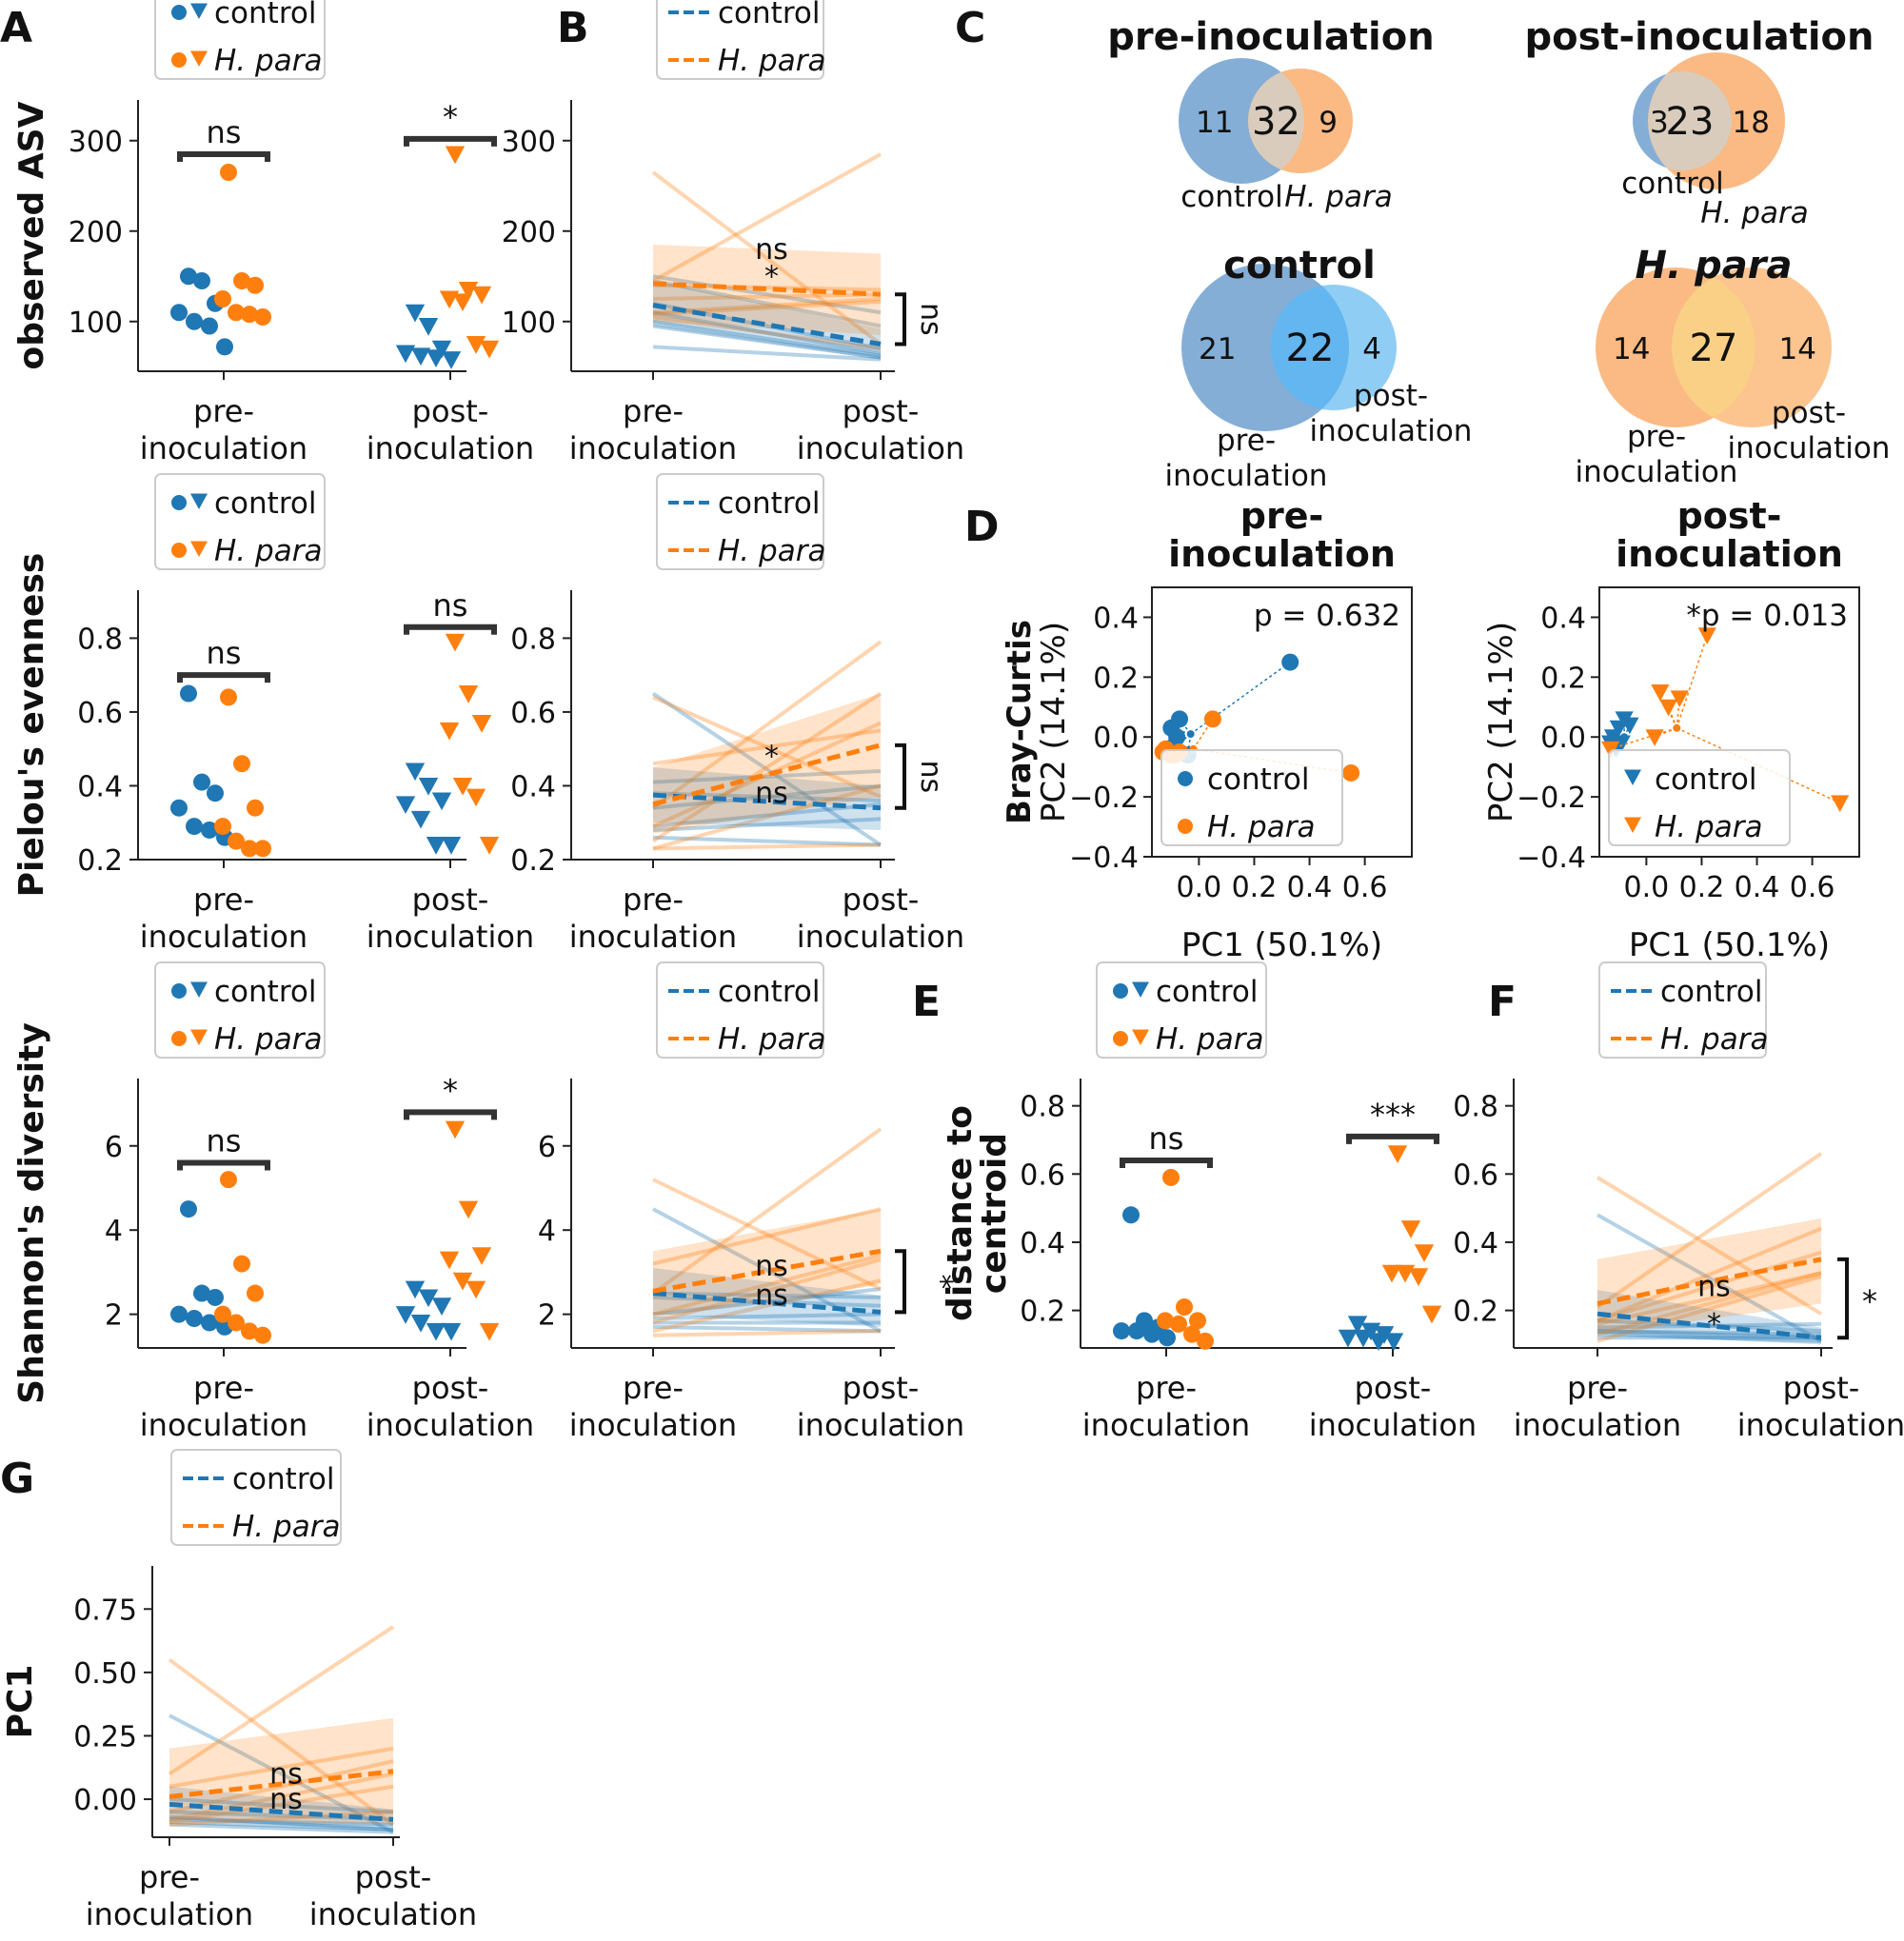  I want to click on centroid-spoke, so click(1692, 682).